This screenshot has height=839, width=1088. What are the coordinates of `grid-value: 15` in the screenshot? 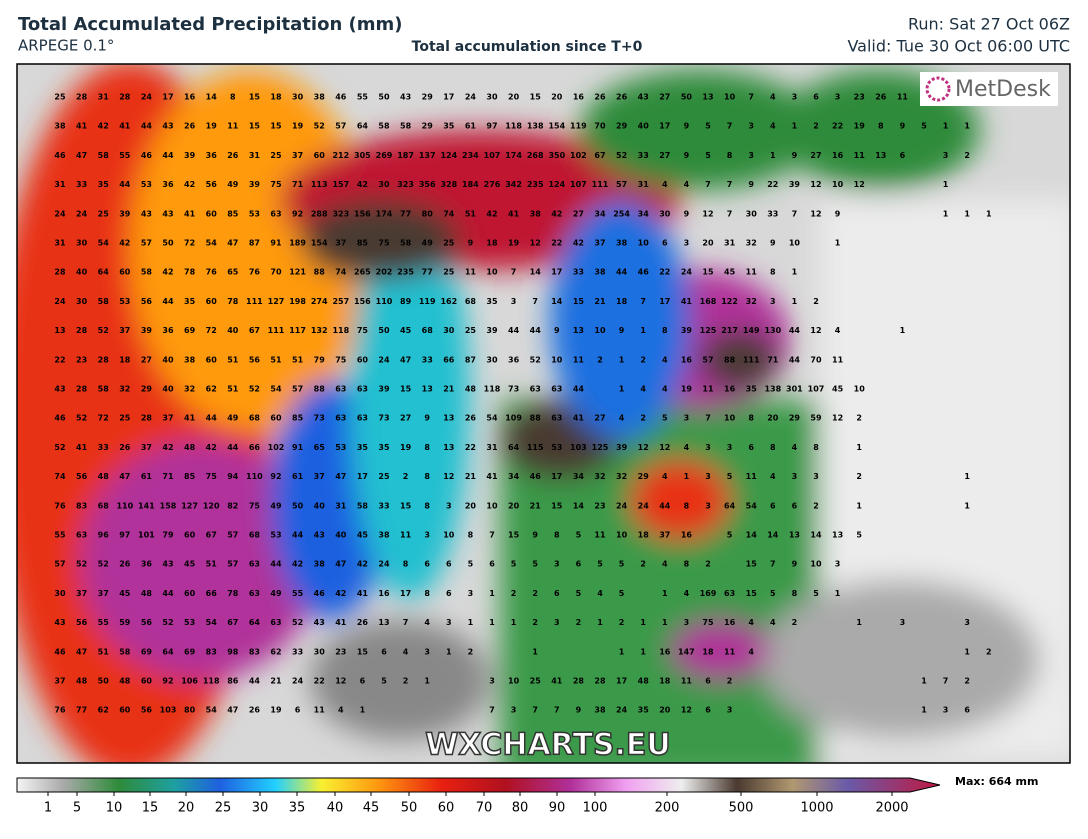 It's located at (557, 505).